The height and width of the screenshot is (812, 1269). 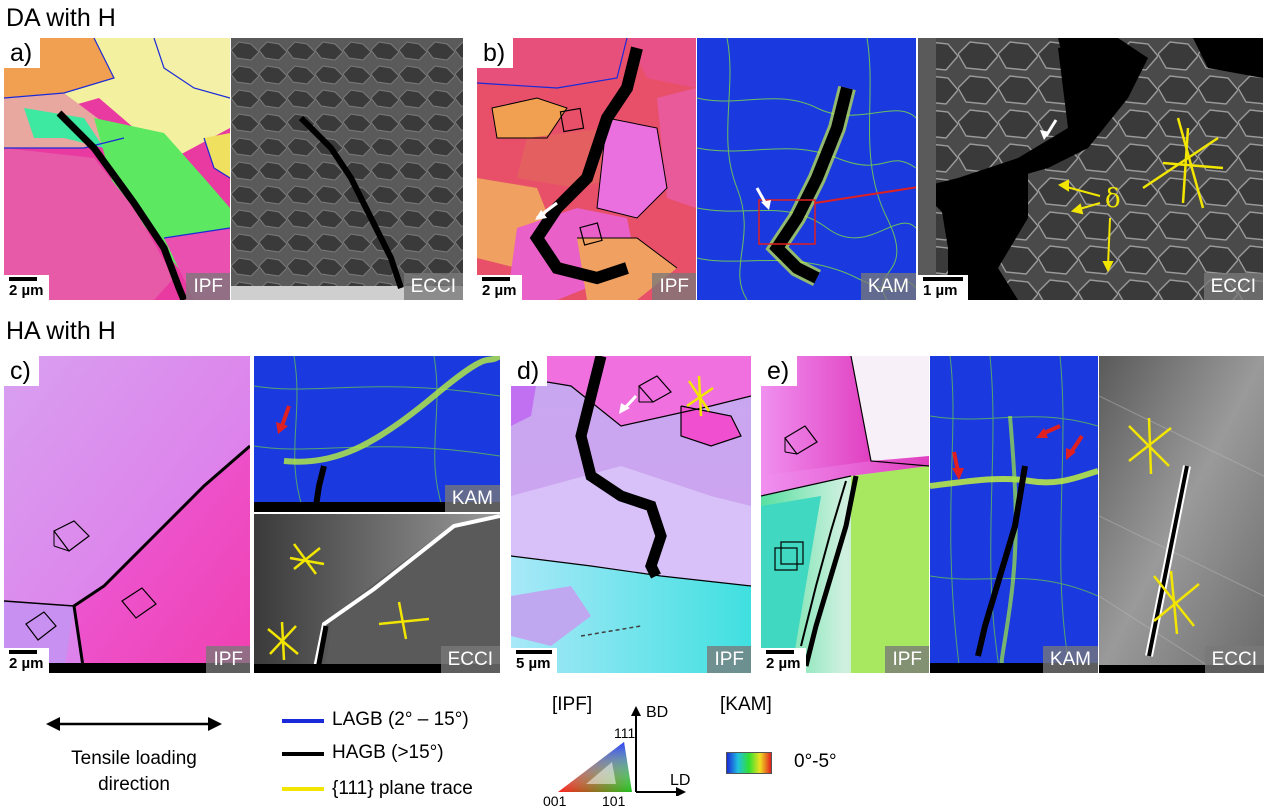 I want to click on panel-b-ecci-label: ECCI, so click(x=1233, y=286).